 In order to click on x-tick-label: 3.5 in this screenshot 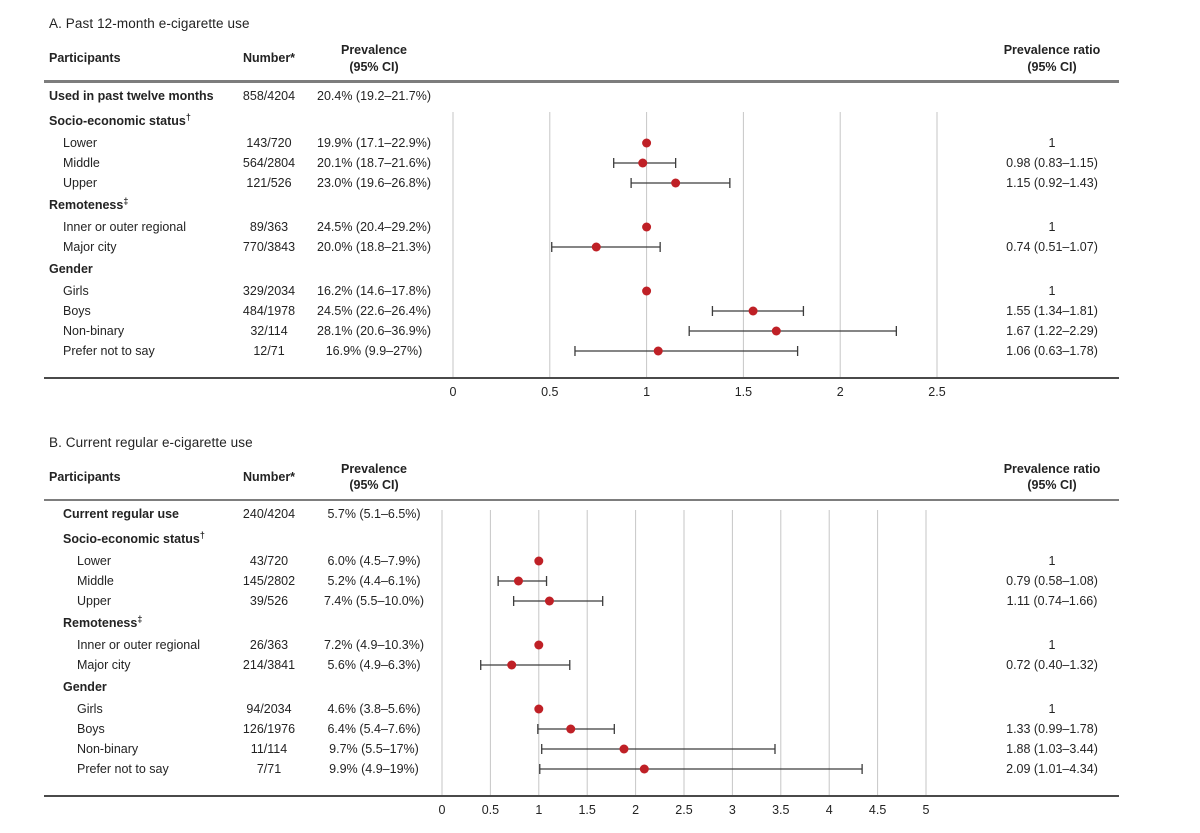, I will do `click(781, 810)`.